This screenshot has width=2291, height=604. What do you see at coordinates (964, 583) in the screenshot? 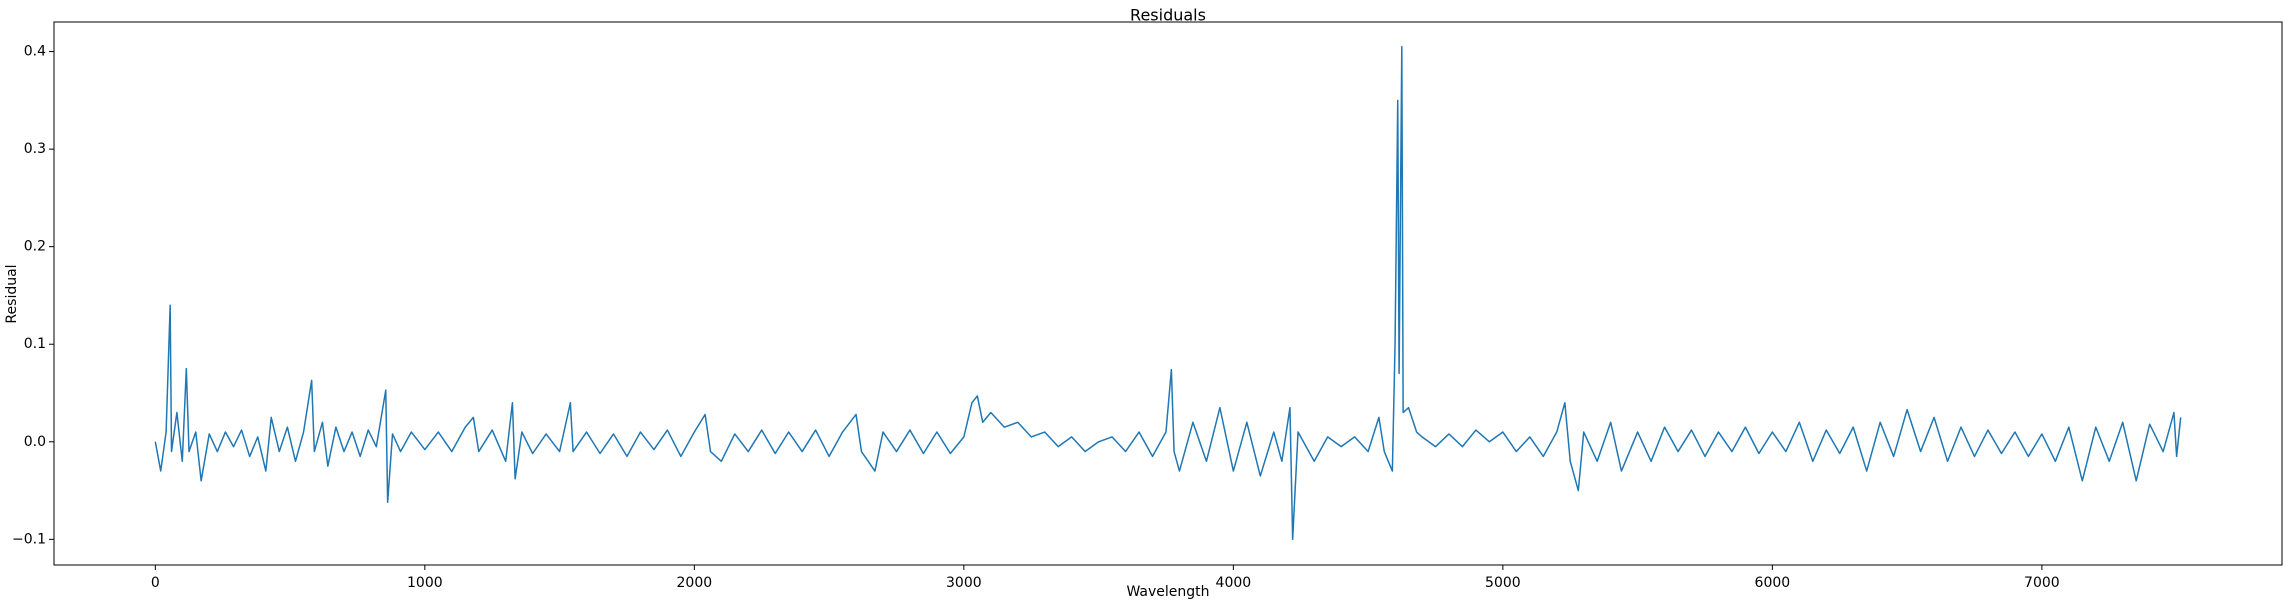
I see `x-tick-label: 3000` at bounding box center [964, 583].